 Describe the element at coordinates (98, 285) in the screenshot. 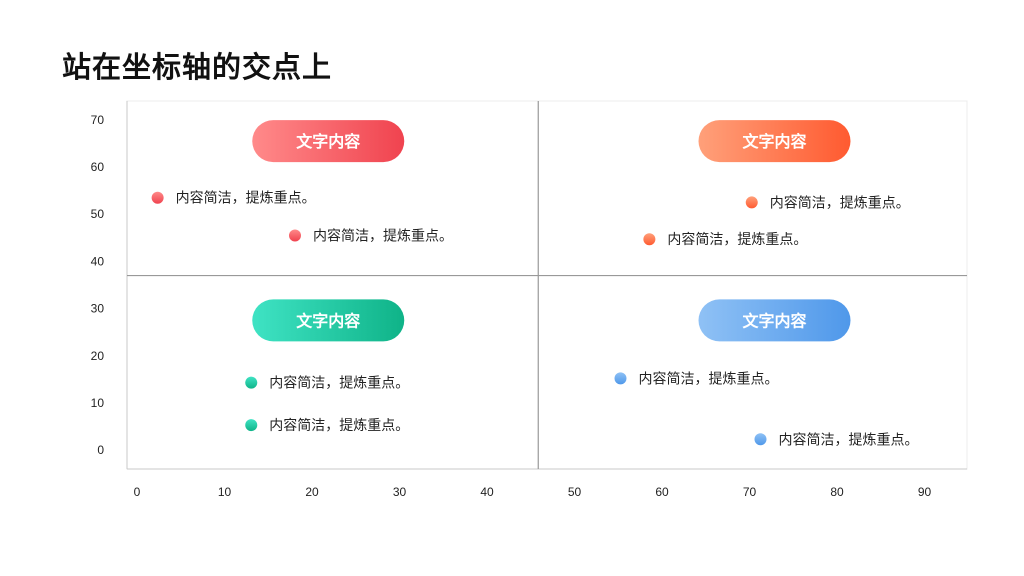

I see `y-axis-ticks: 0 10 20 30 40 50 60 70` at that location.